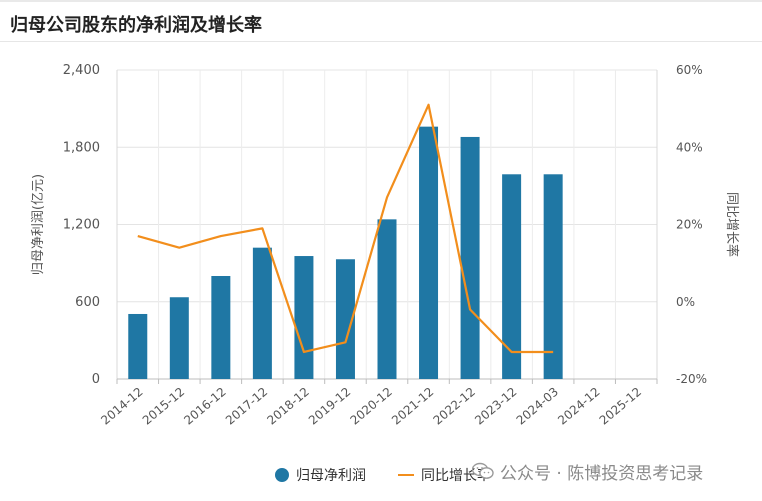 The width and height of the screenshot is (762, 501). Describe the element at coordinates (406, 475) in the screenshot. I see `legend-line-swatch` at that location.